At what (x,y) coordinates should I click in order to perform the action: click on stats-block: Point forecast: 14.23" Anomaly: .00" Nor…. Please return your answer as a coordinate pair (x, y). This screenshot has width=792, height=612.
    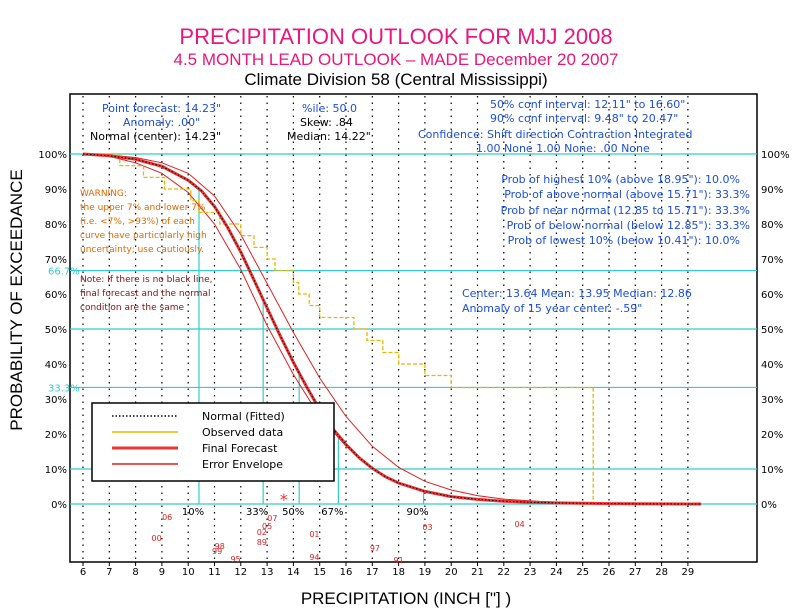
    Looking at the image, I should click on (391, 126).